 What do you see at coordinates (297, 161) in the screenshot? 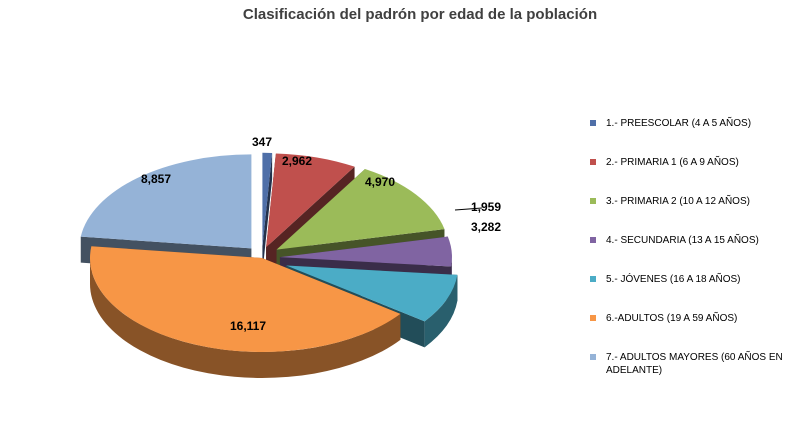
I see `data-label-2: 2,962` at bounding box center [297, 161].